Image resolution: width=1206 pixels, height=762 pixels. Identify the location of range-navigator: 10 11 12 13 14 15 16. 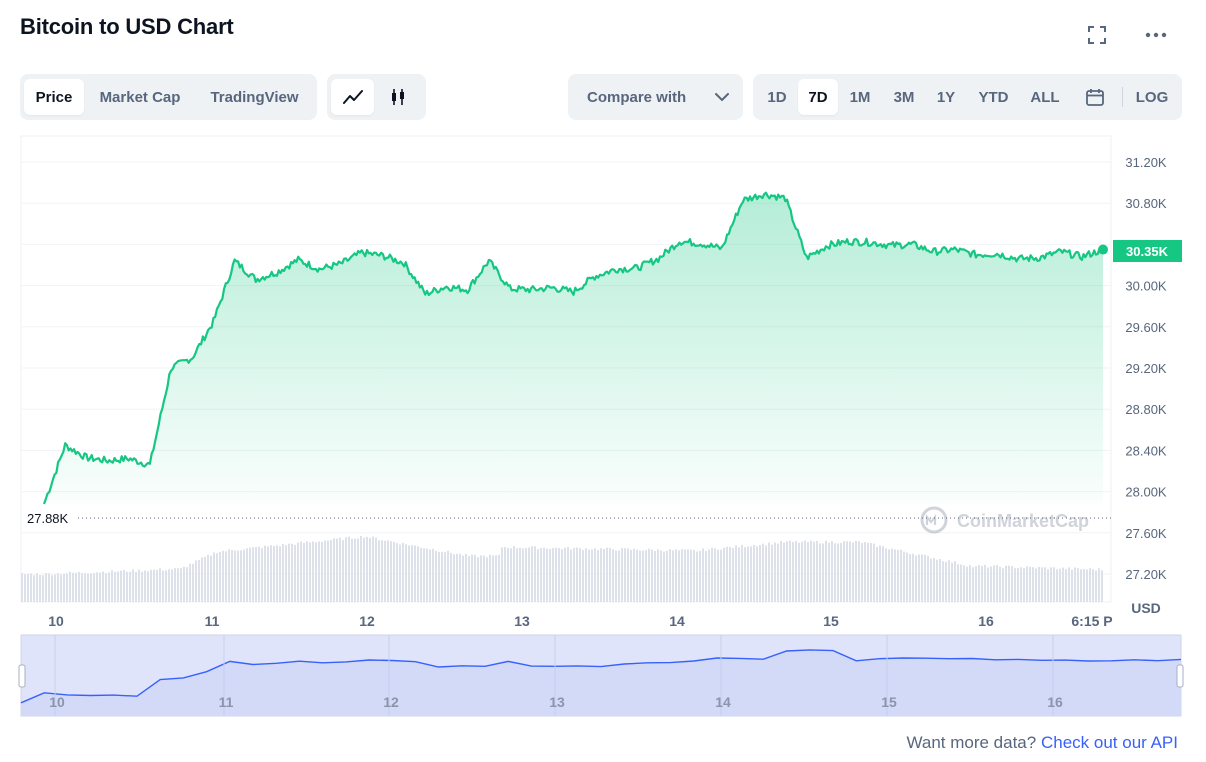
(601, 675).